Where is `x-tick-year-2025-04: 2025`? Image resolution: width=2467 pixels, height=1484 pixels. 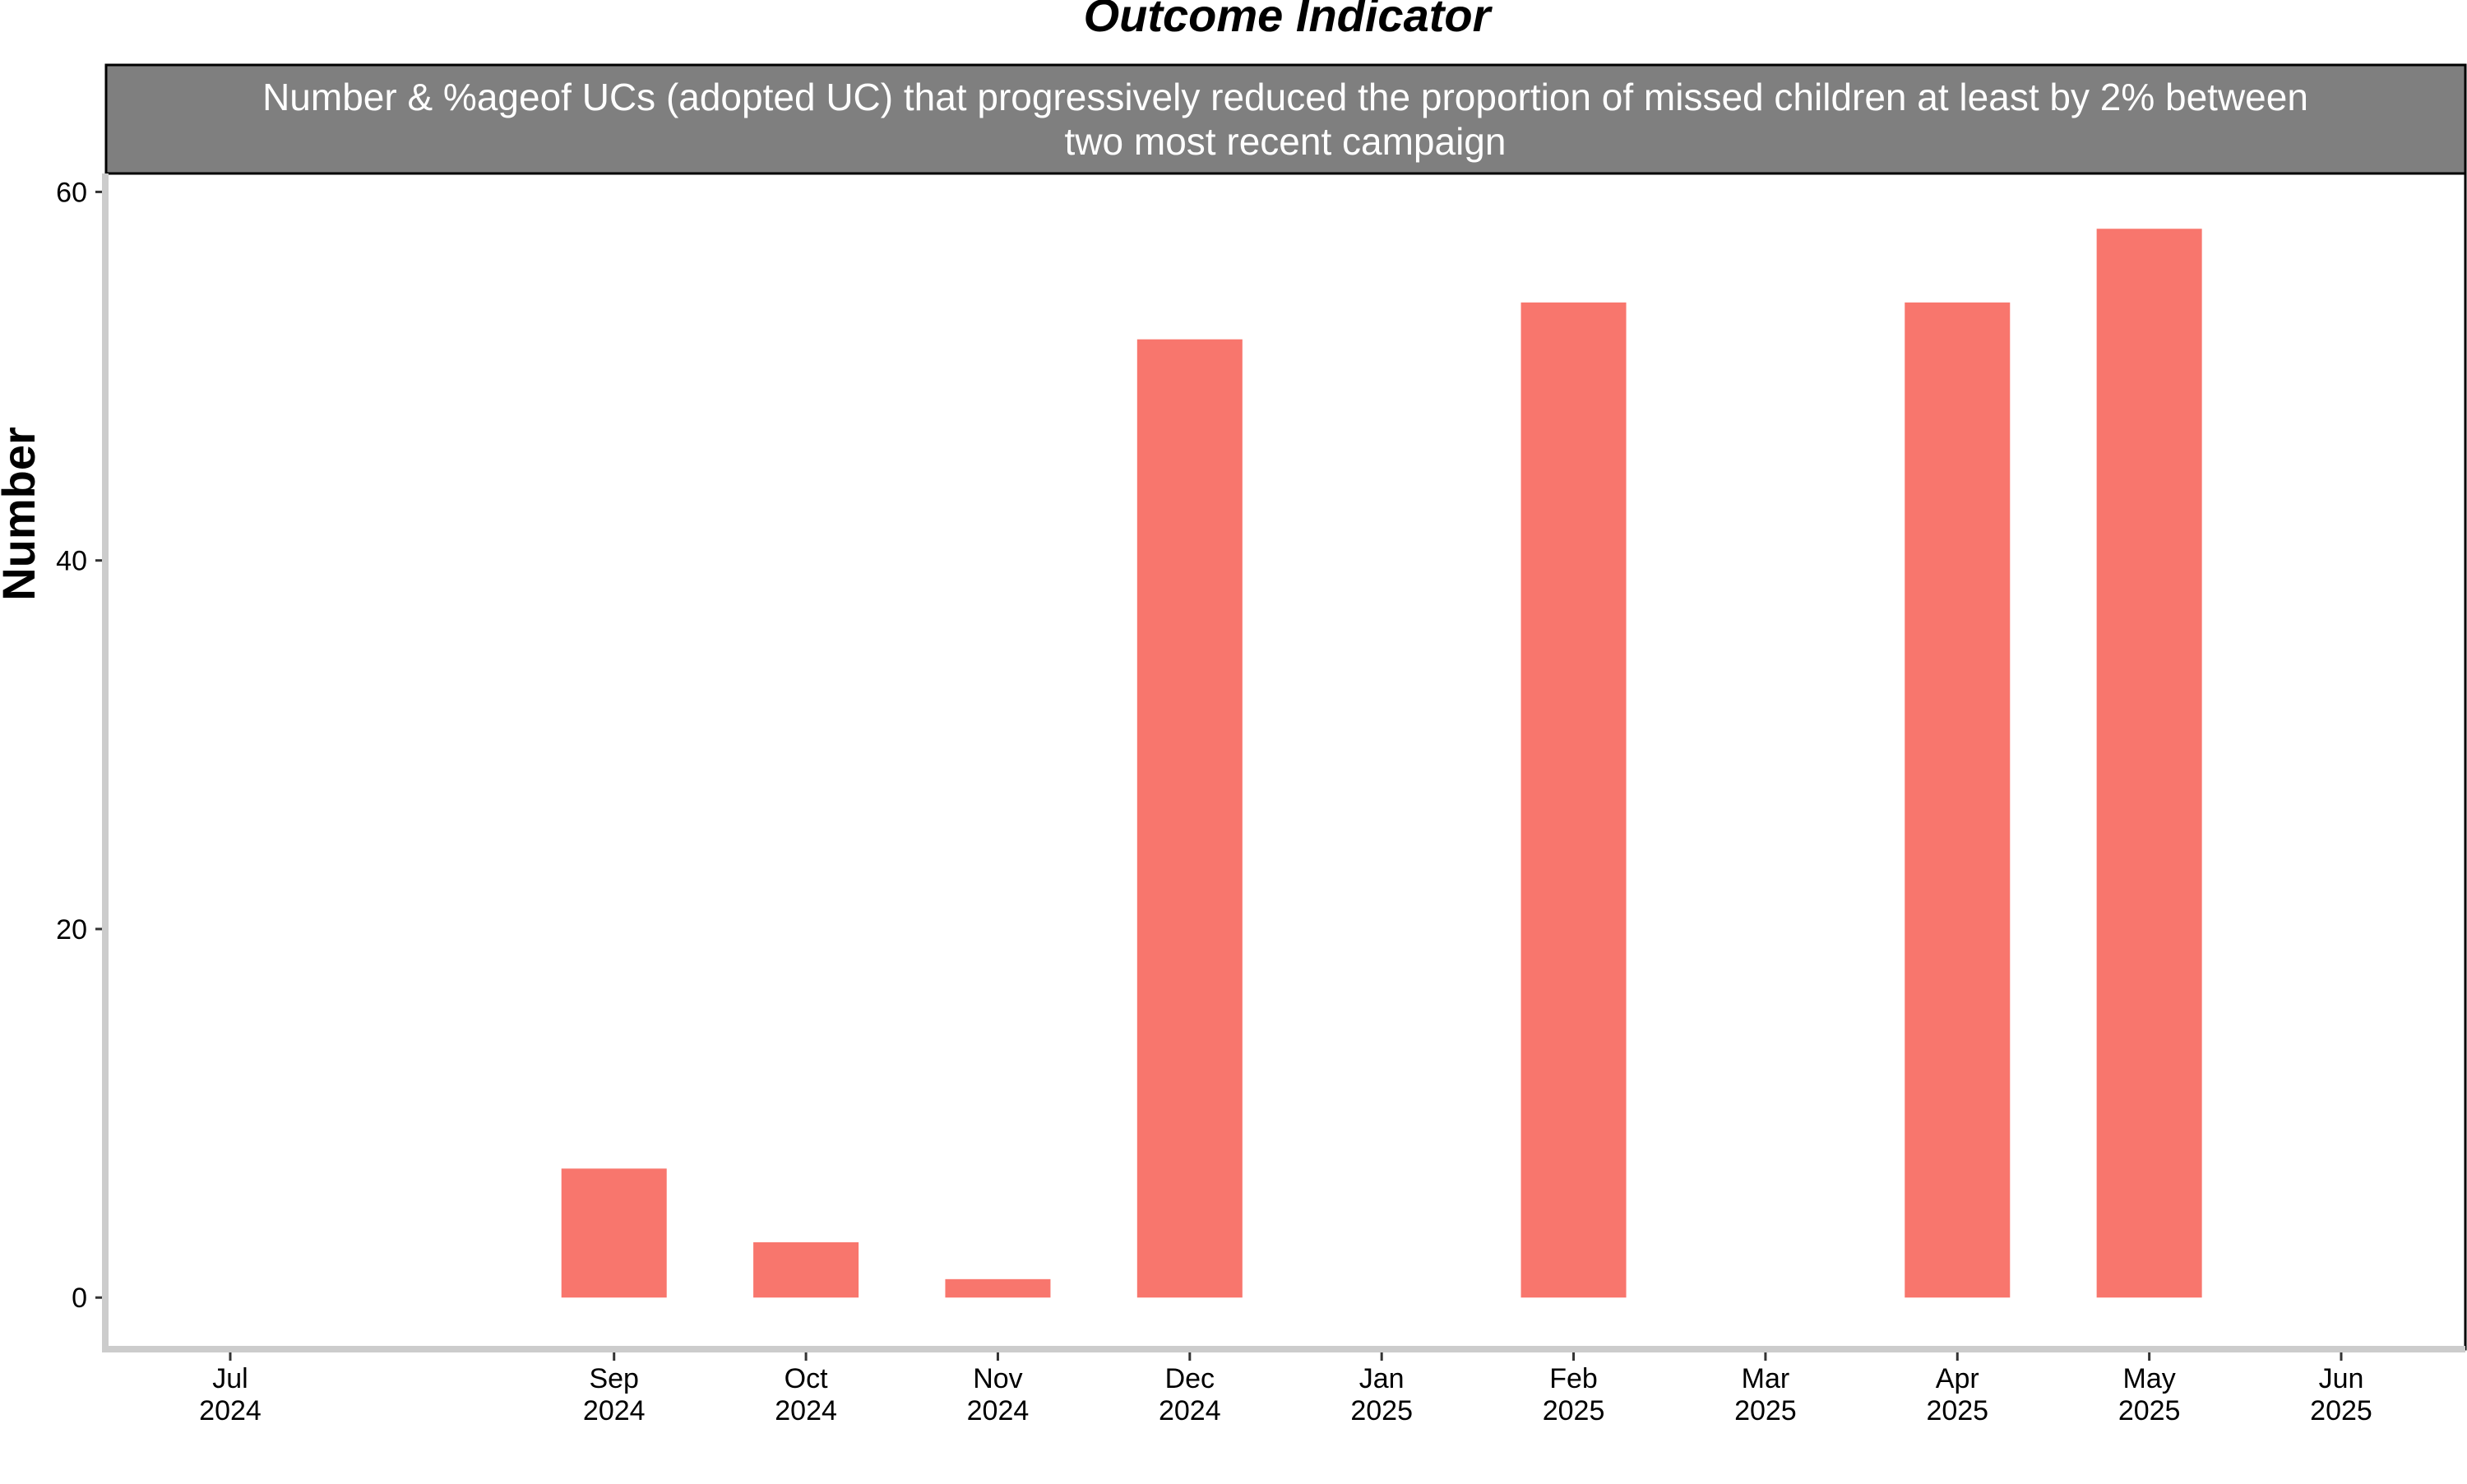 x-tick-year-2025-04: 2025 is located at coordinates (1957, 1411).